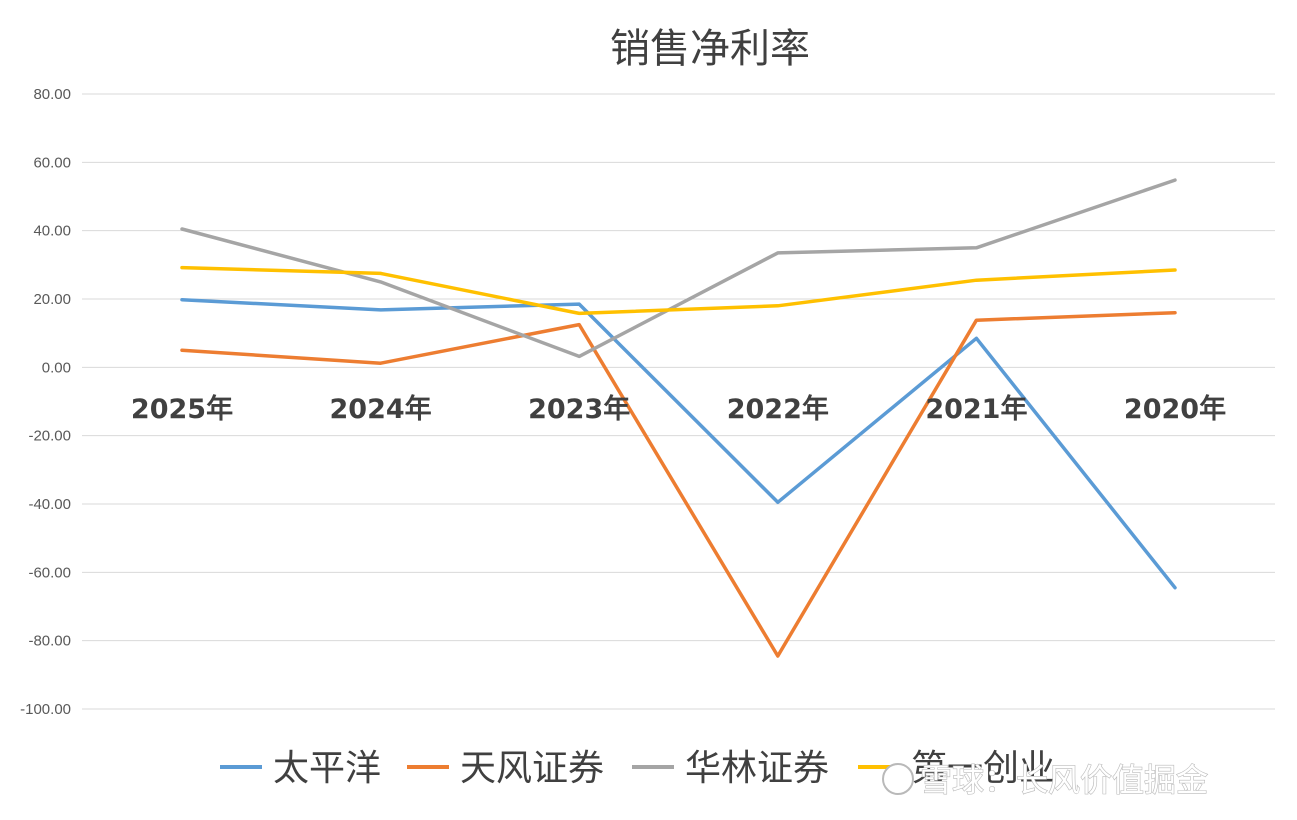 The height and width of the screenshot is (820, 1297). What do you see at coordinates (182, 409) in the screenshot?
I see `x-tick-label: 2025年` at bounding box center [182, 409].